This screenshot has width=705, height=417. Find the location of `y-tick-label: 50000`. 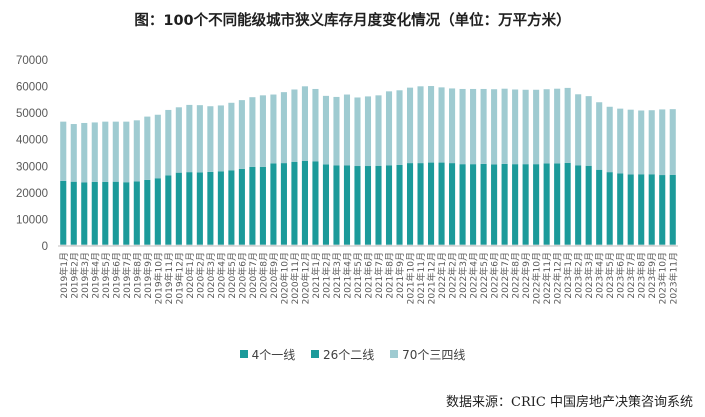

y-tick-label: 50000 is located at coordinates (32, 114).